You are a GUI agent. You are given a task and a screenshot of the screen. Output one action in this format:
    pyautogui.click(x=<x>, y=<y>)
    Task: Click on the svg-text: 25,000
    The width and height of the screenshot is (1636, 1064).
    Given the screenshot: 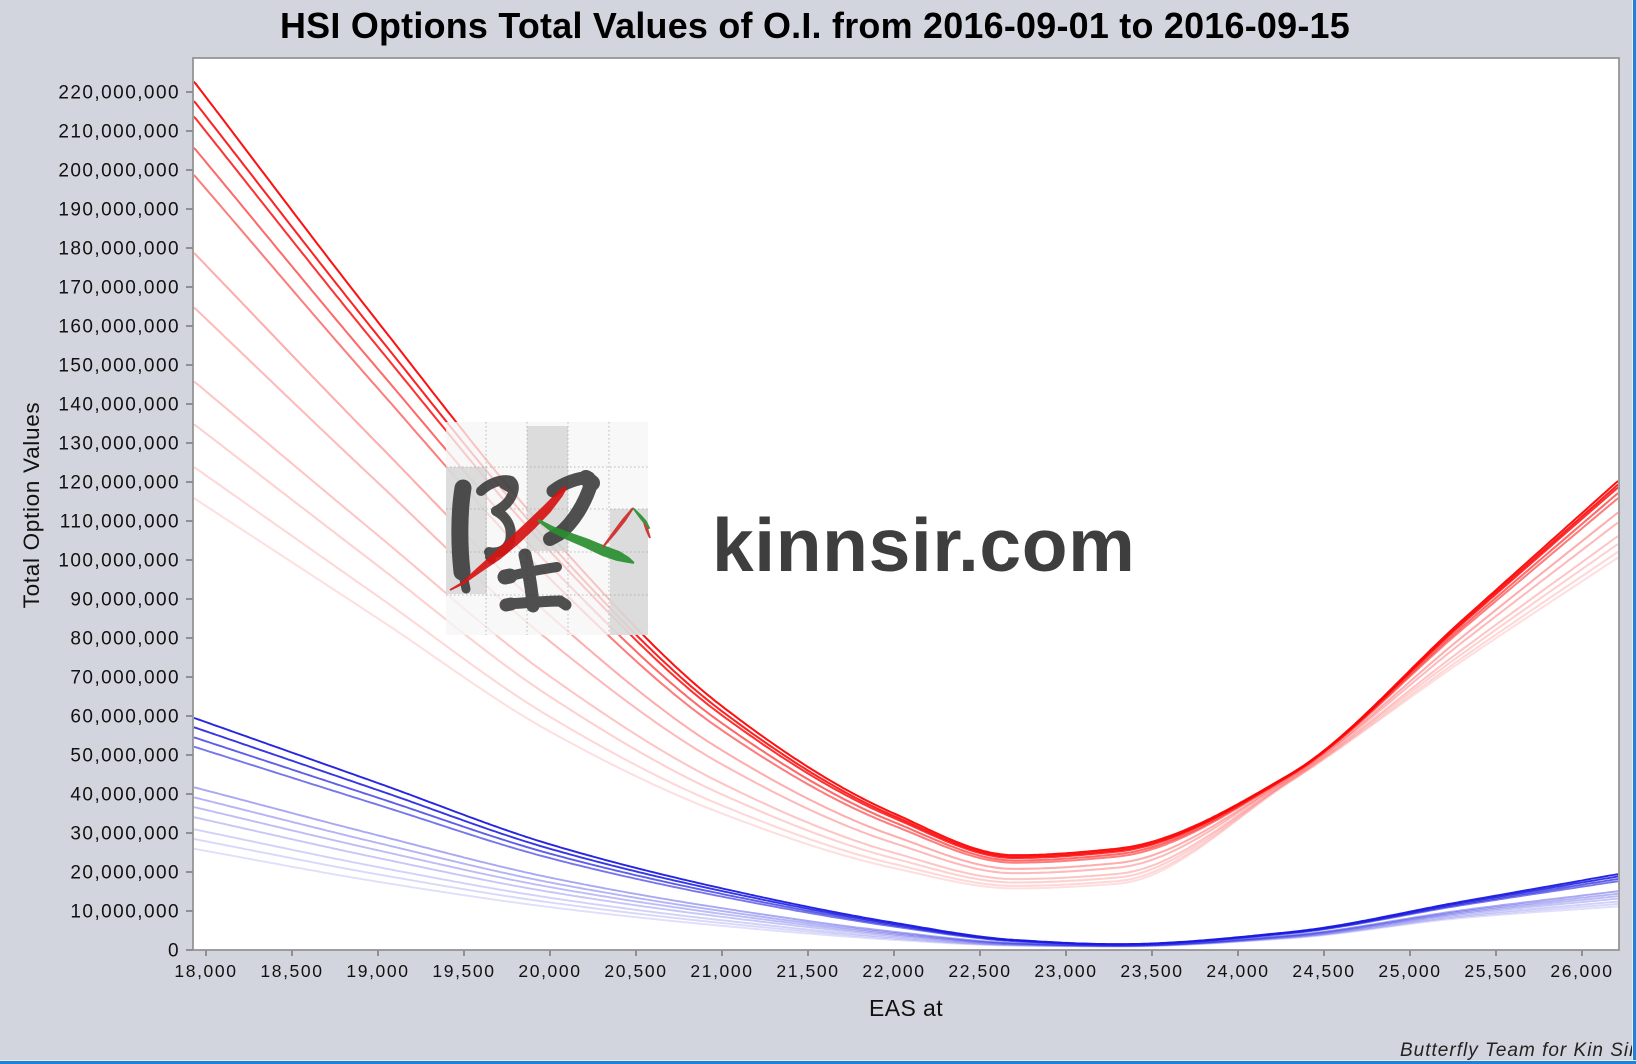 What is the action you would take?
    pyautogui.click(x=1409, y=971)
    